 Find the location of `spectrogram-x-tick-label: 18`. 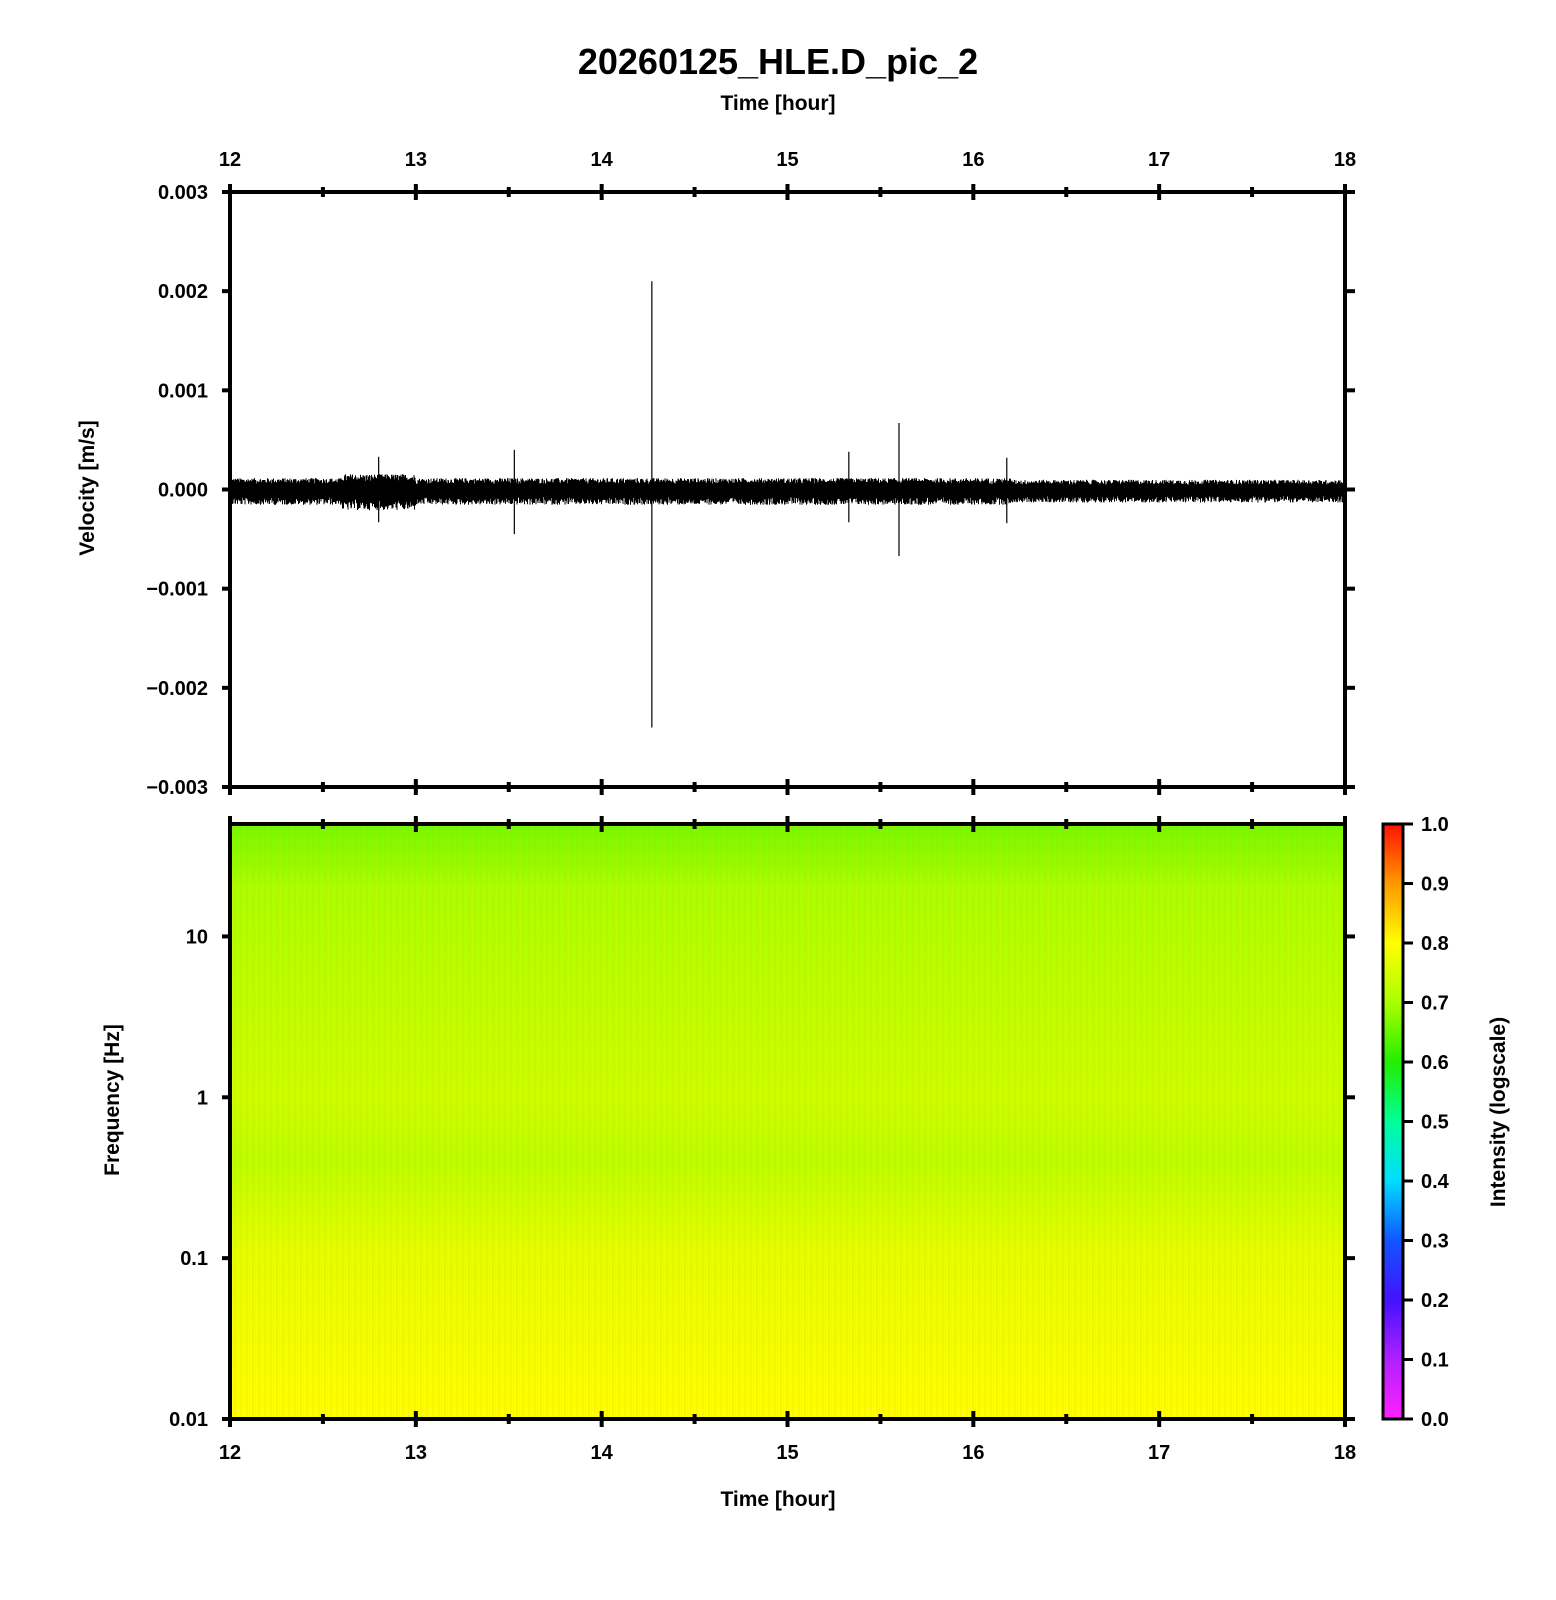

spectrogram-x-tick-label: 18 is located at coordinates (1345, 1453).